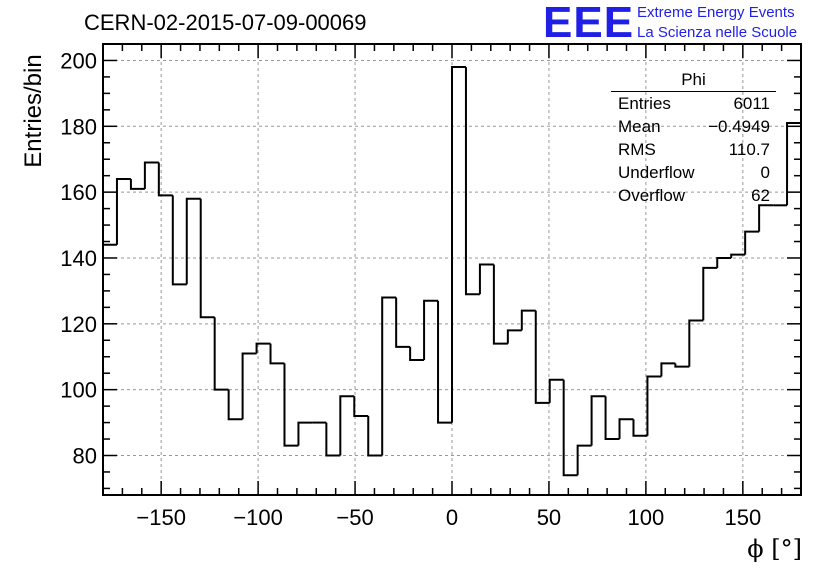 Image resolution: width=836 pixels, height=572 pixels. Describe the element at coordinates (749, 149) in the screenshot. I see `stats-value: 110.7` at that location.